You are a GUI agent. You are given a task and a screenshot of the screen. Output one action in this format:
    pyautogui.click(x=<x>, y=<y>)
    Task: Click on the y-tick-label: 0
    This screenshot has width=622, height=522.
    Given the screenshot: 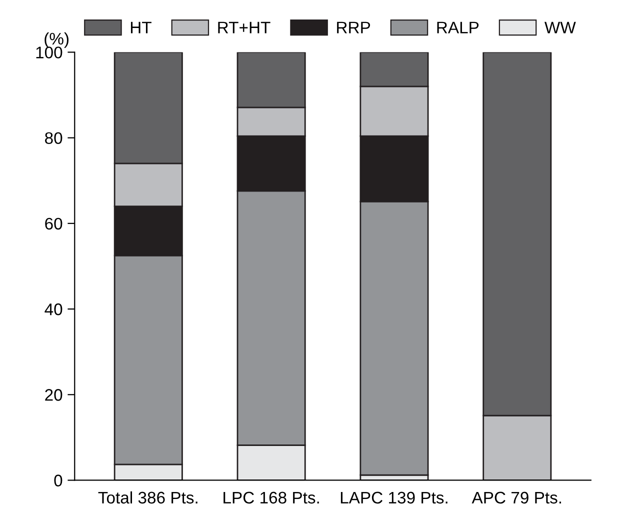 What is the action you would take?
    pyautogui.click(x=58, y=480)
    